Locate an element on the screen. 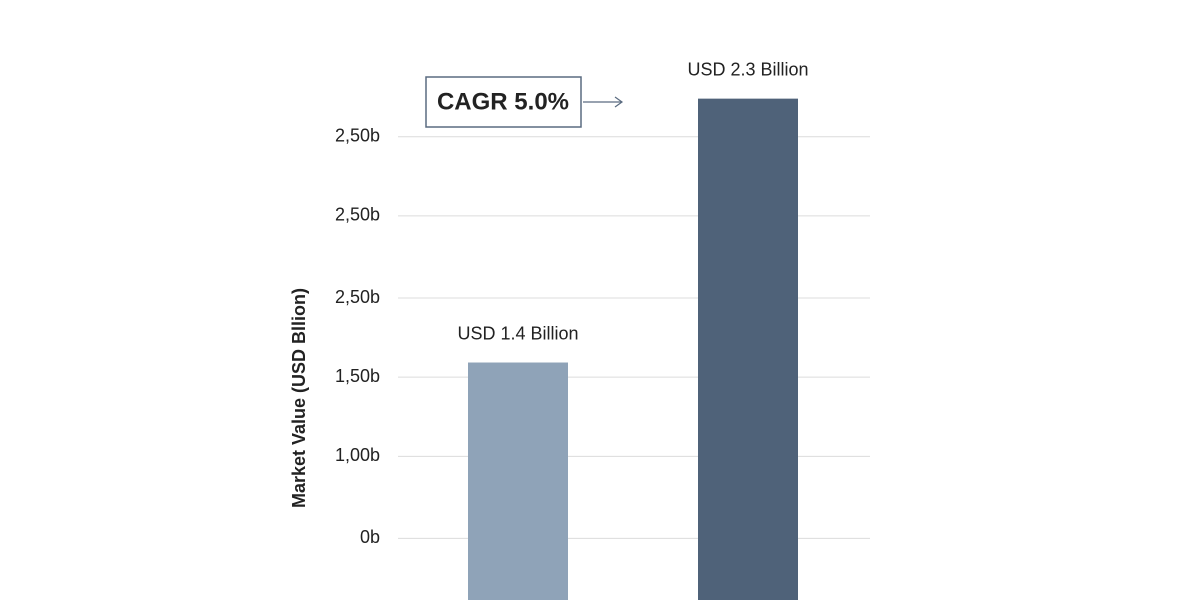 Image resolution: width=1200 pixels, height=600 pixels. annotation: CAGR 5.0% is located at coordinates (503, 101).